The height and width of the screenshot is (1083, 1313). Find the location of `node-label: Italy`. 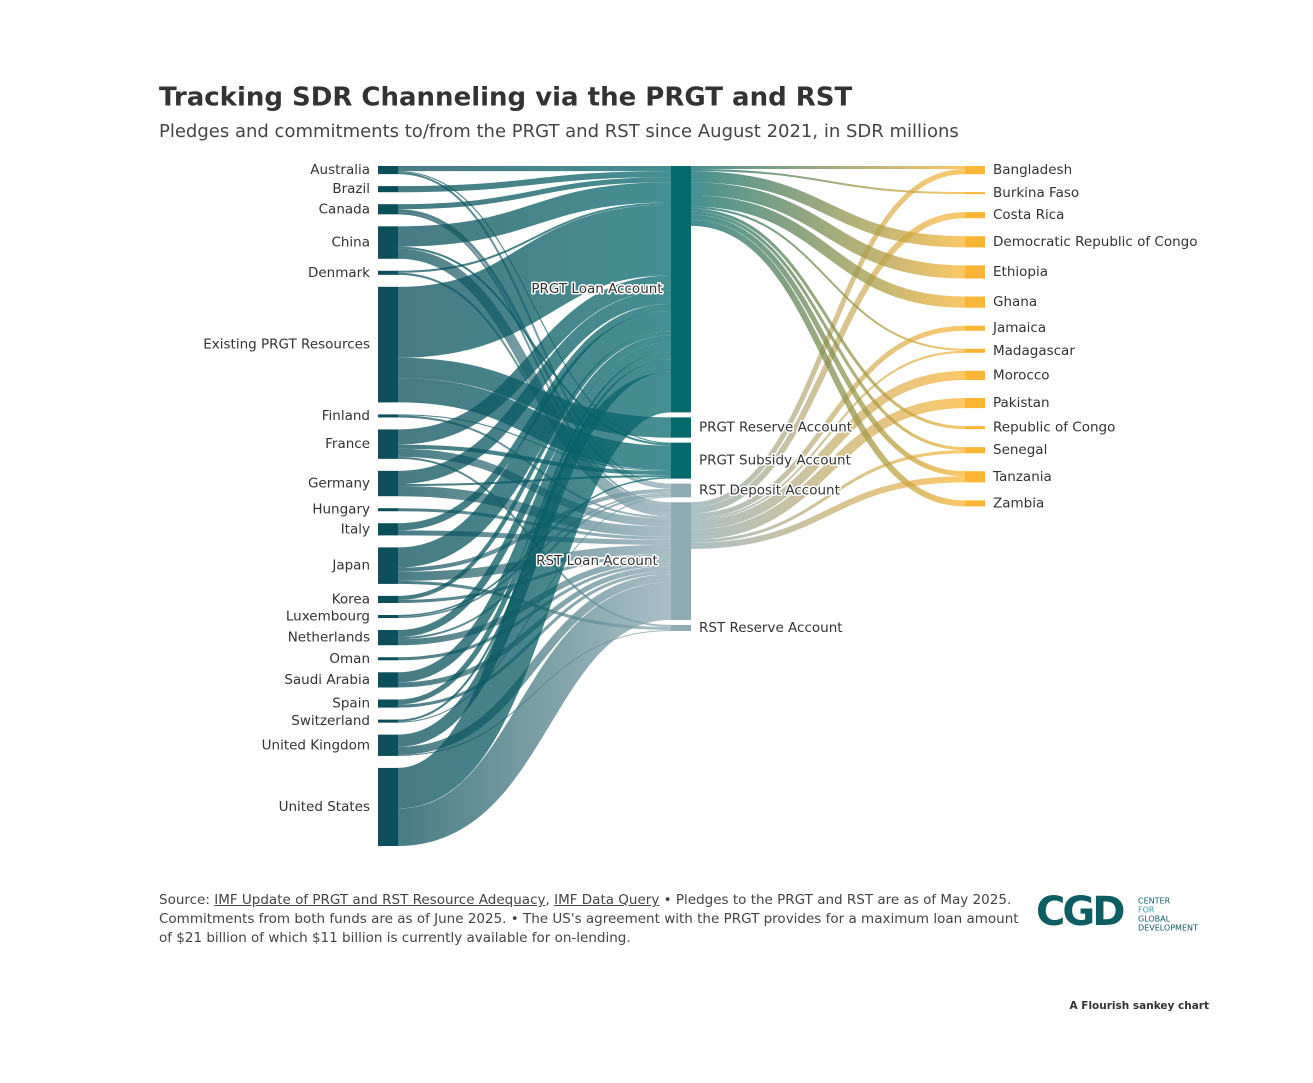

node-label: Italy is located at coordinates (355, 529).